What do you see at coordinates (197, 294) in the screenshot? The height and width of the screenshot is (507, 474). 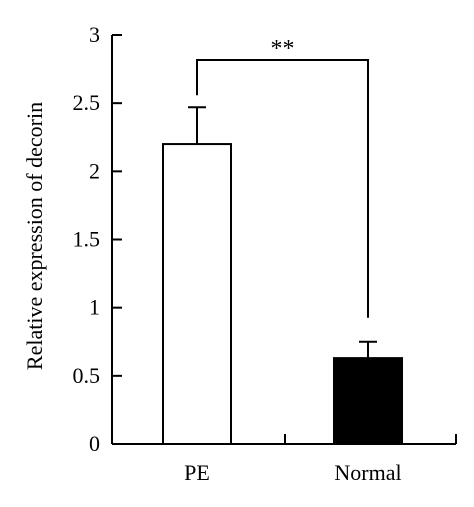 I see `bar-pe` at bounding box center [197, 294].